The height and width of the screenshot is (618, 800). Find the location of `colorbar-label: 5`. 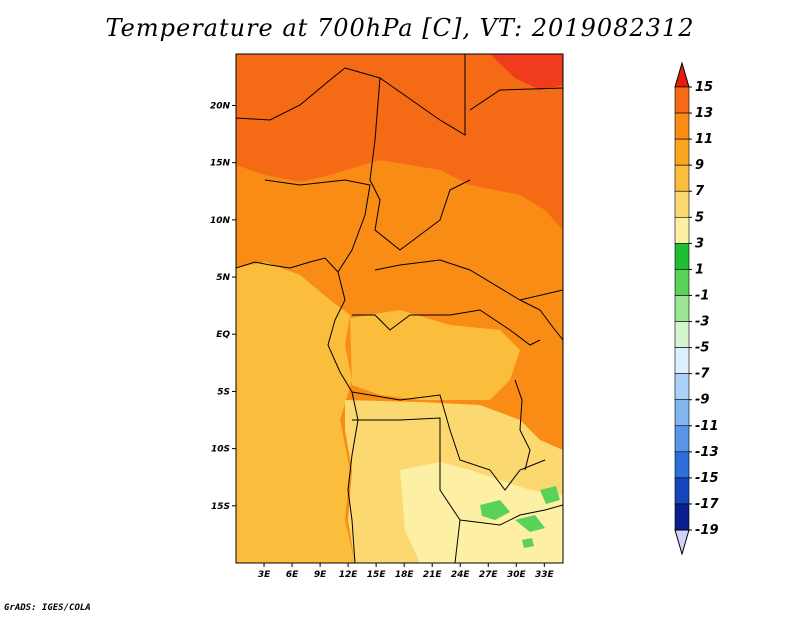

colorbar-label: 5 is located at coordinates (699, 217).